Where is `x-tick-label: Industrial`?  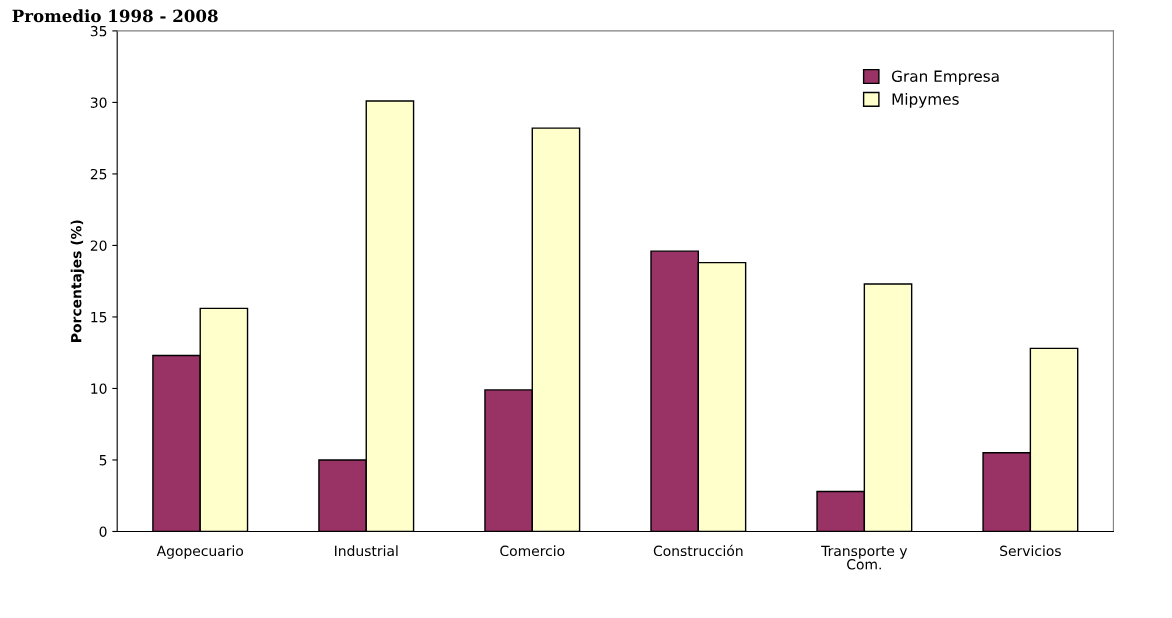 x-tick-label: Industrial is located at coordinates (366, 551).